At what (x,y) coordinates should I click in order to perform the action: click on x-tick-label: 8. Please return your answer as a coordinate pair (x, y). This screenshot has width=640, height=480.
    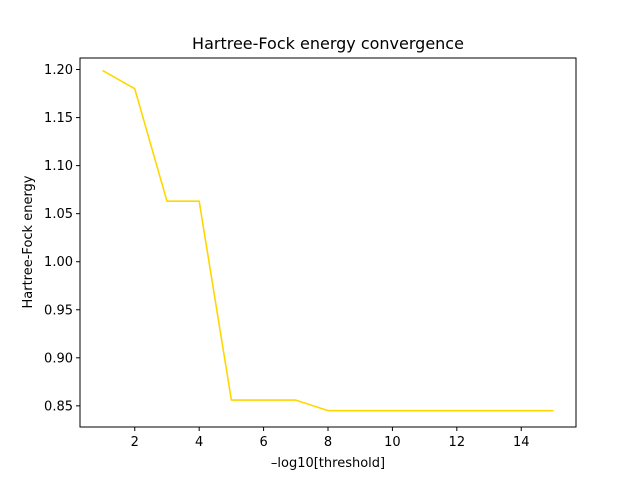
    Looking at the image, I should click on (328, 442).